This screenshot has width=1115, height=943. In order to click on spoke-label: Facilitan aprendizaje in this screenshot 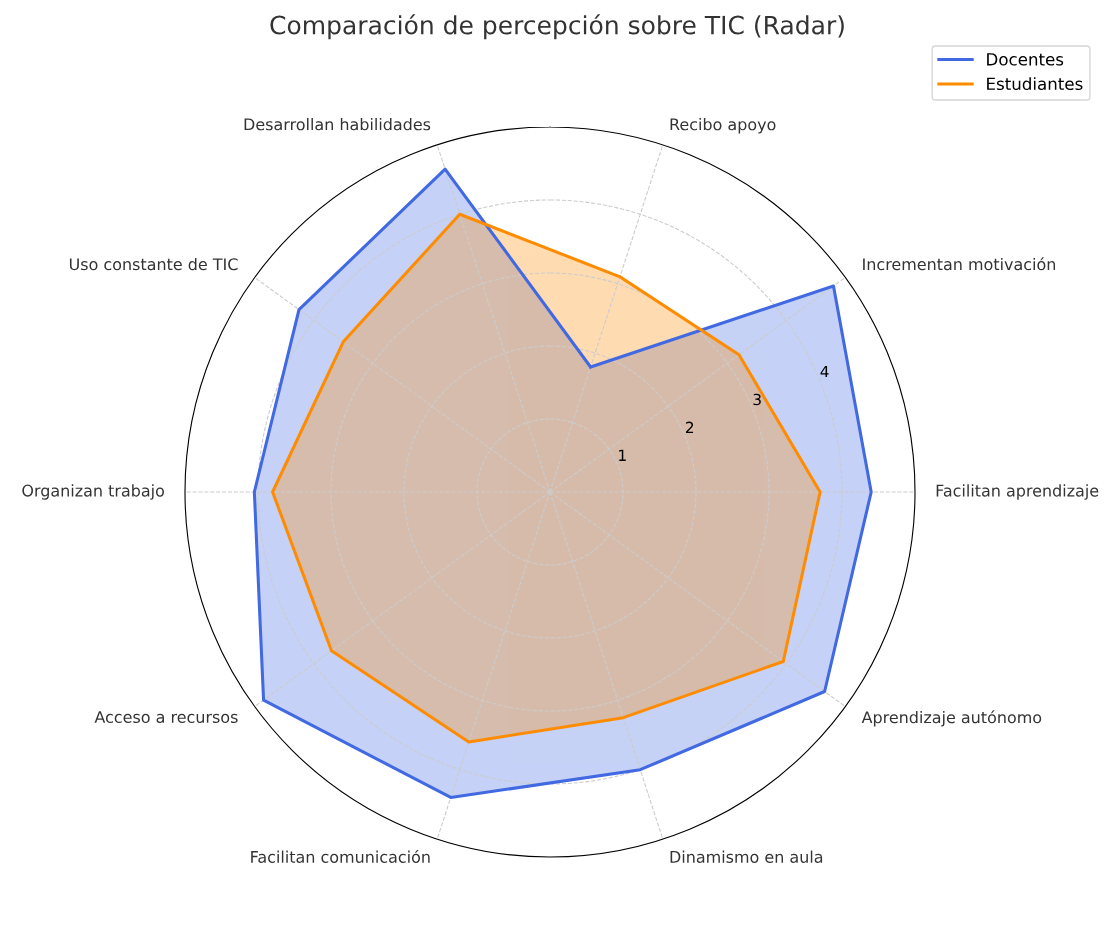, I will do `click(1017, 492)`.